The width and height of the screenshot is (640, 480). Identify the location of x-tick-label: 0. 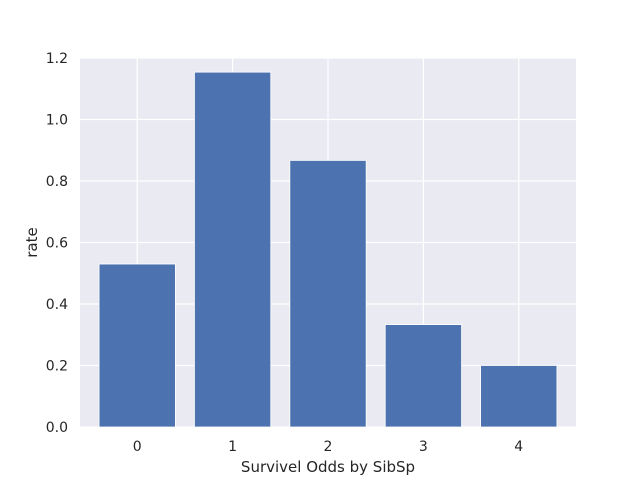
(137, 447).